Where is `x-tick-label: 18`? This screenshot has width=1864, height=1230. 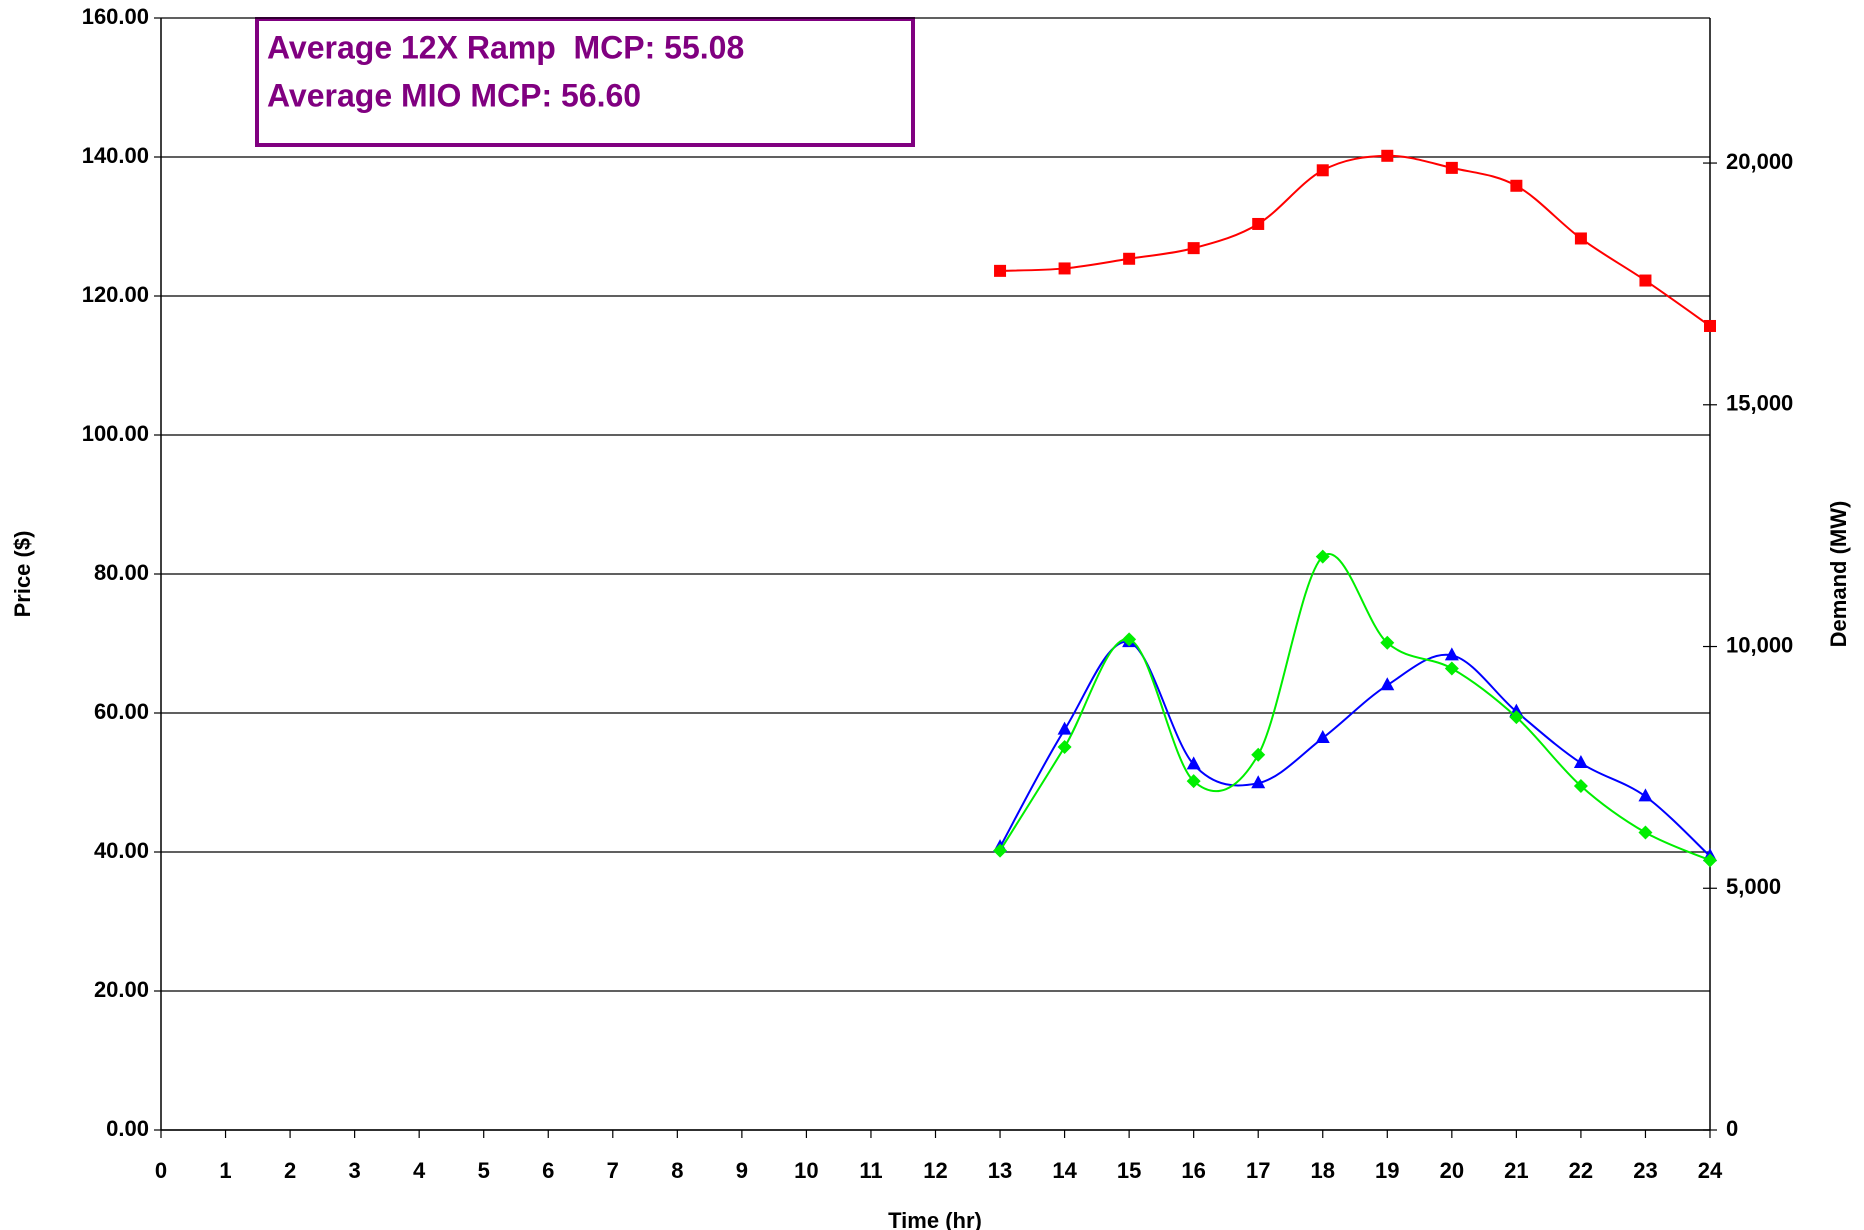 x-tick-label: 18 is located at coordinates (1323, 1170).